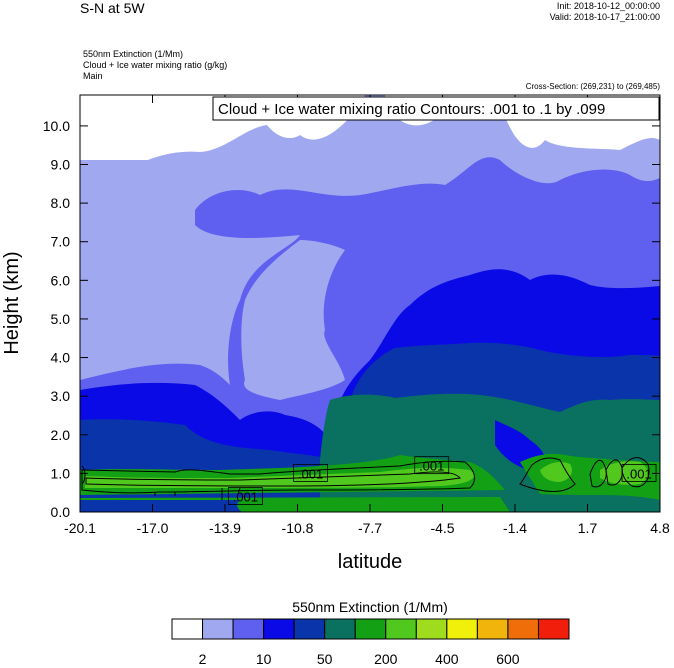  Describe the element at coordinates (447, 659) in the screenshot. I see `colorbar-tick-label: 400` at that location.